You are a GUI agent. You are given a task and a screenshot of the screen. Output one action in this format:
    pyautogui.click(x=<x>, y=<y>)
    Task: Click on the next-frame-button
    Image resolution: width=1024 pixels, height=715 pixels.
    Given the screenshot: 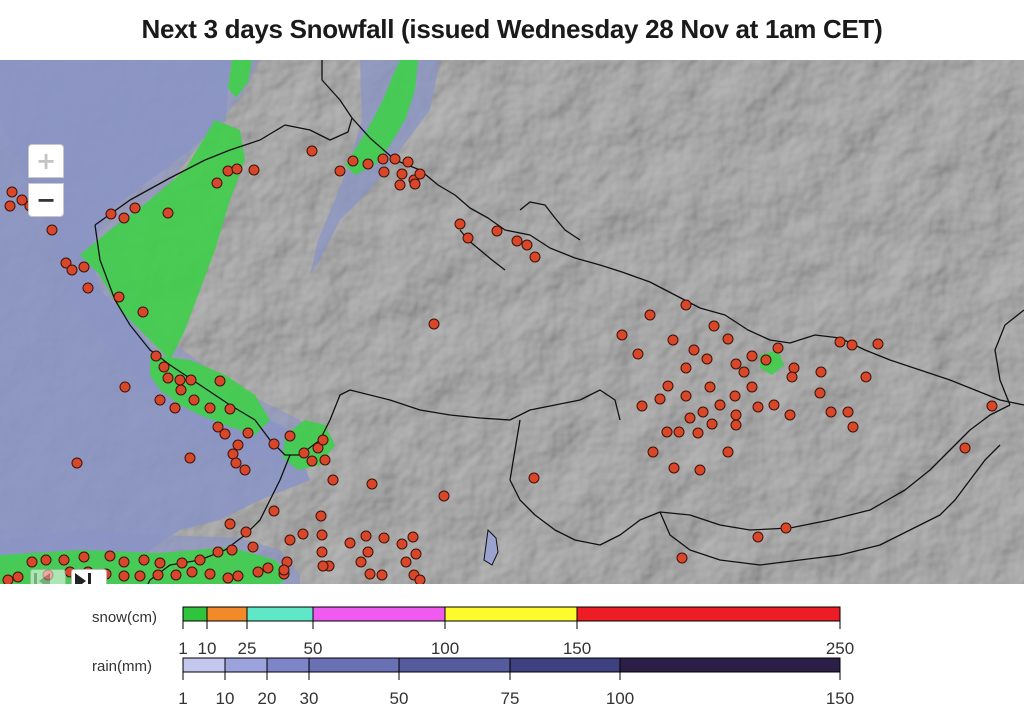 What is the action you would take?
    pyautogui.click(x=89, y=576)
    